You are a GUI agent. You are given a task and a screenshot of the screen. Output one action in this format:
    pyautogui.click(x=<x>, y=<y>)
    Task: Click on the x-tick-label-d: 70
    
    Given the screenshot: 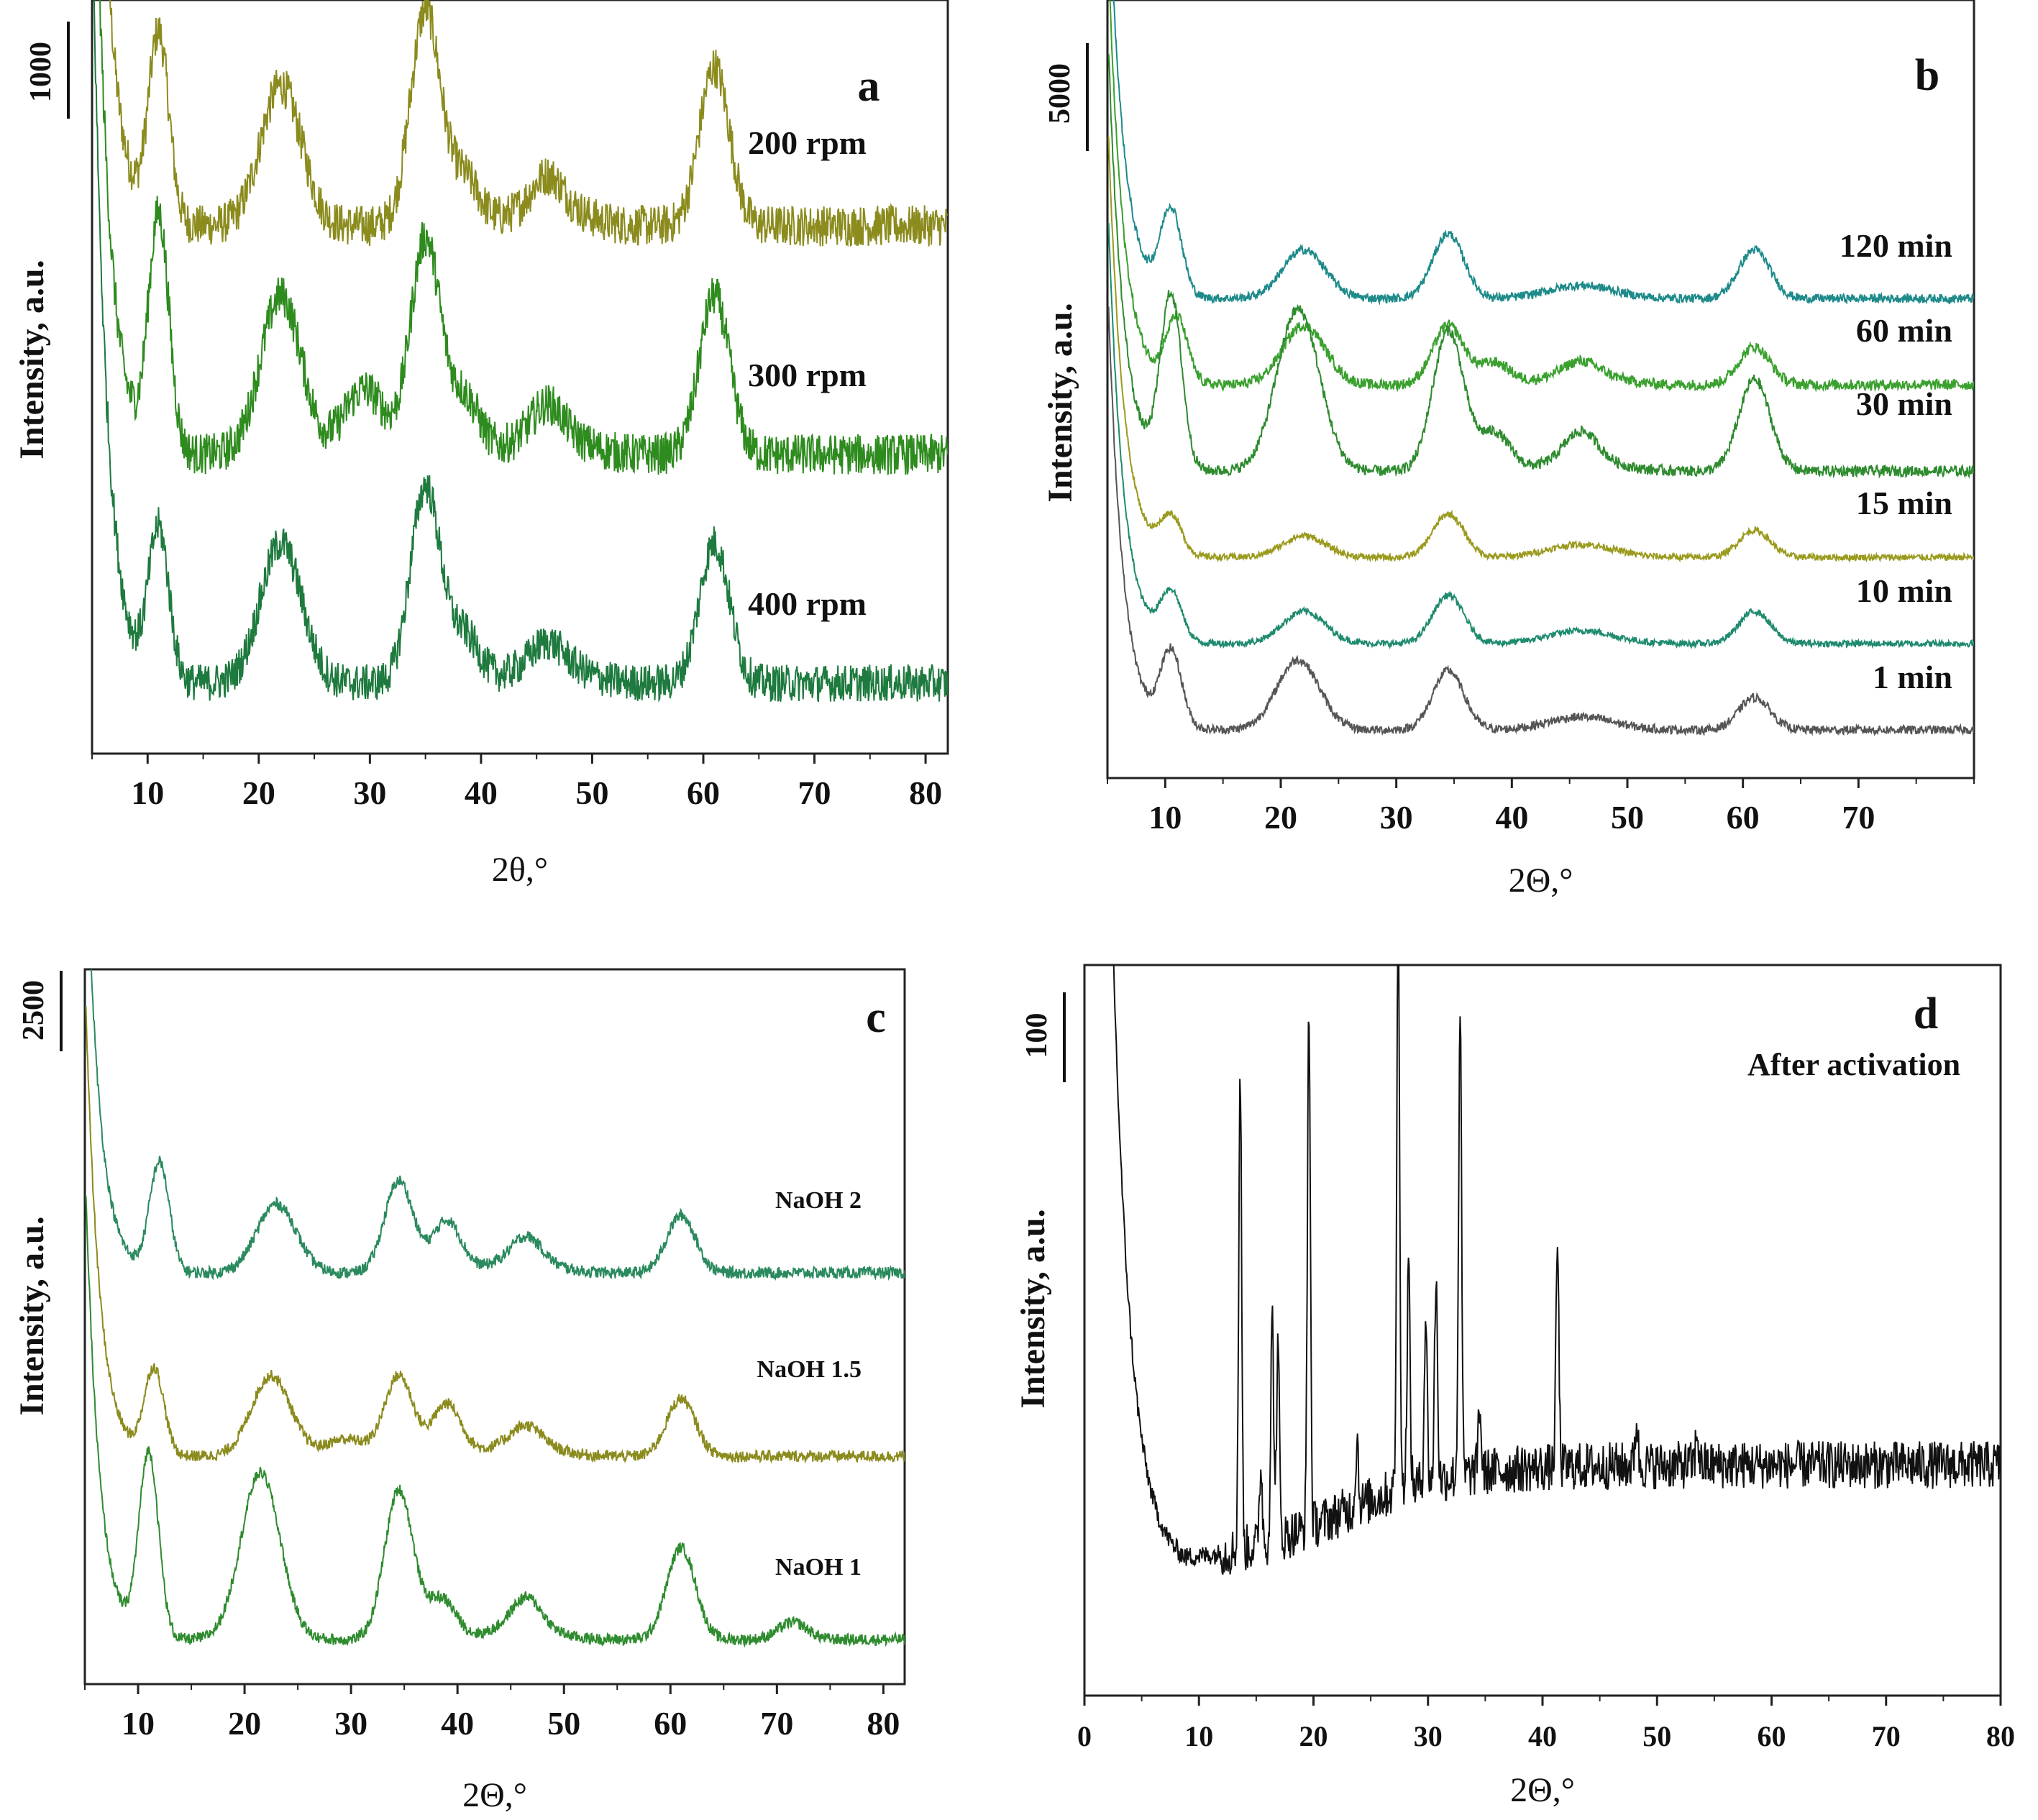 What is the action you would take?
    pyautogui.click(x=1886, y=1736)
    